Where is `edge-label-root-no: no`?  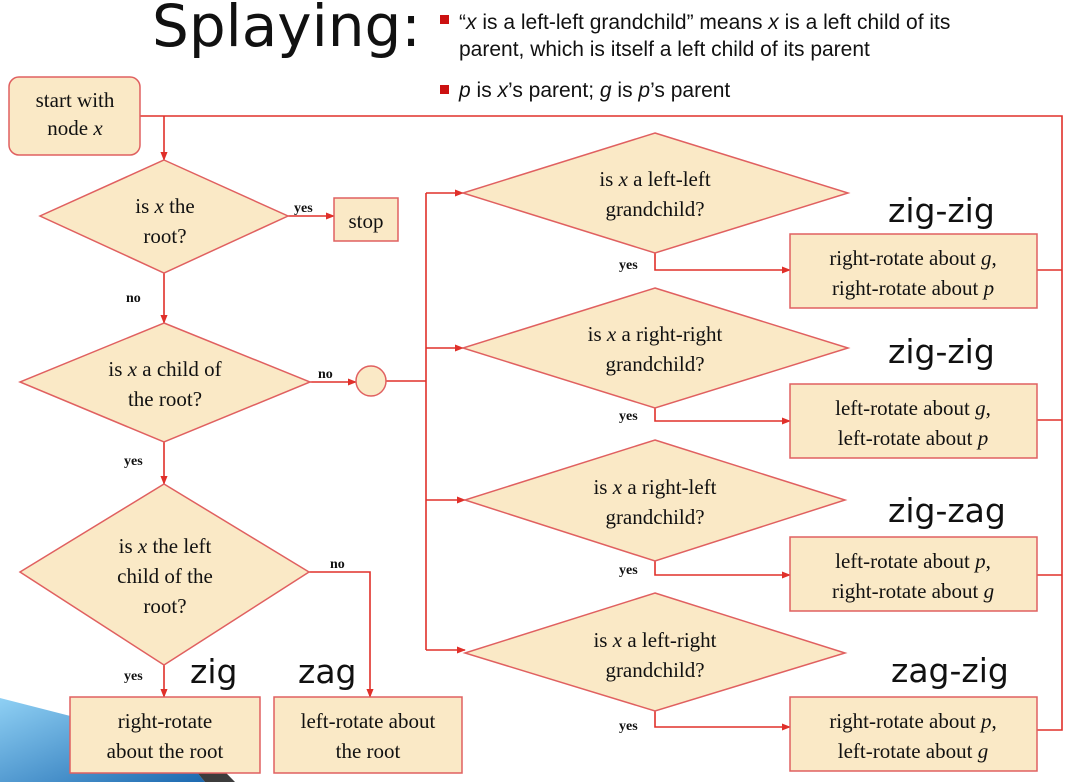 edge-label-root-no: no is located at coordinates (133, 298).